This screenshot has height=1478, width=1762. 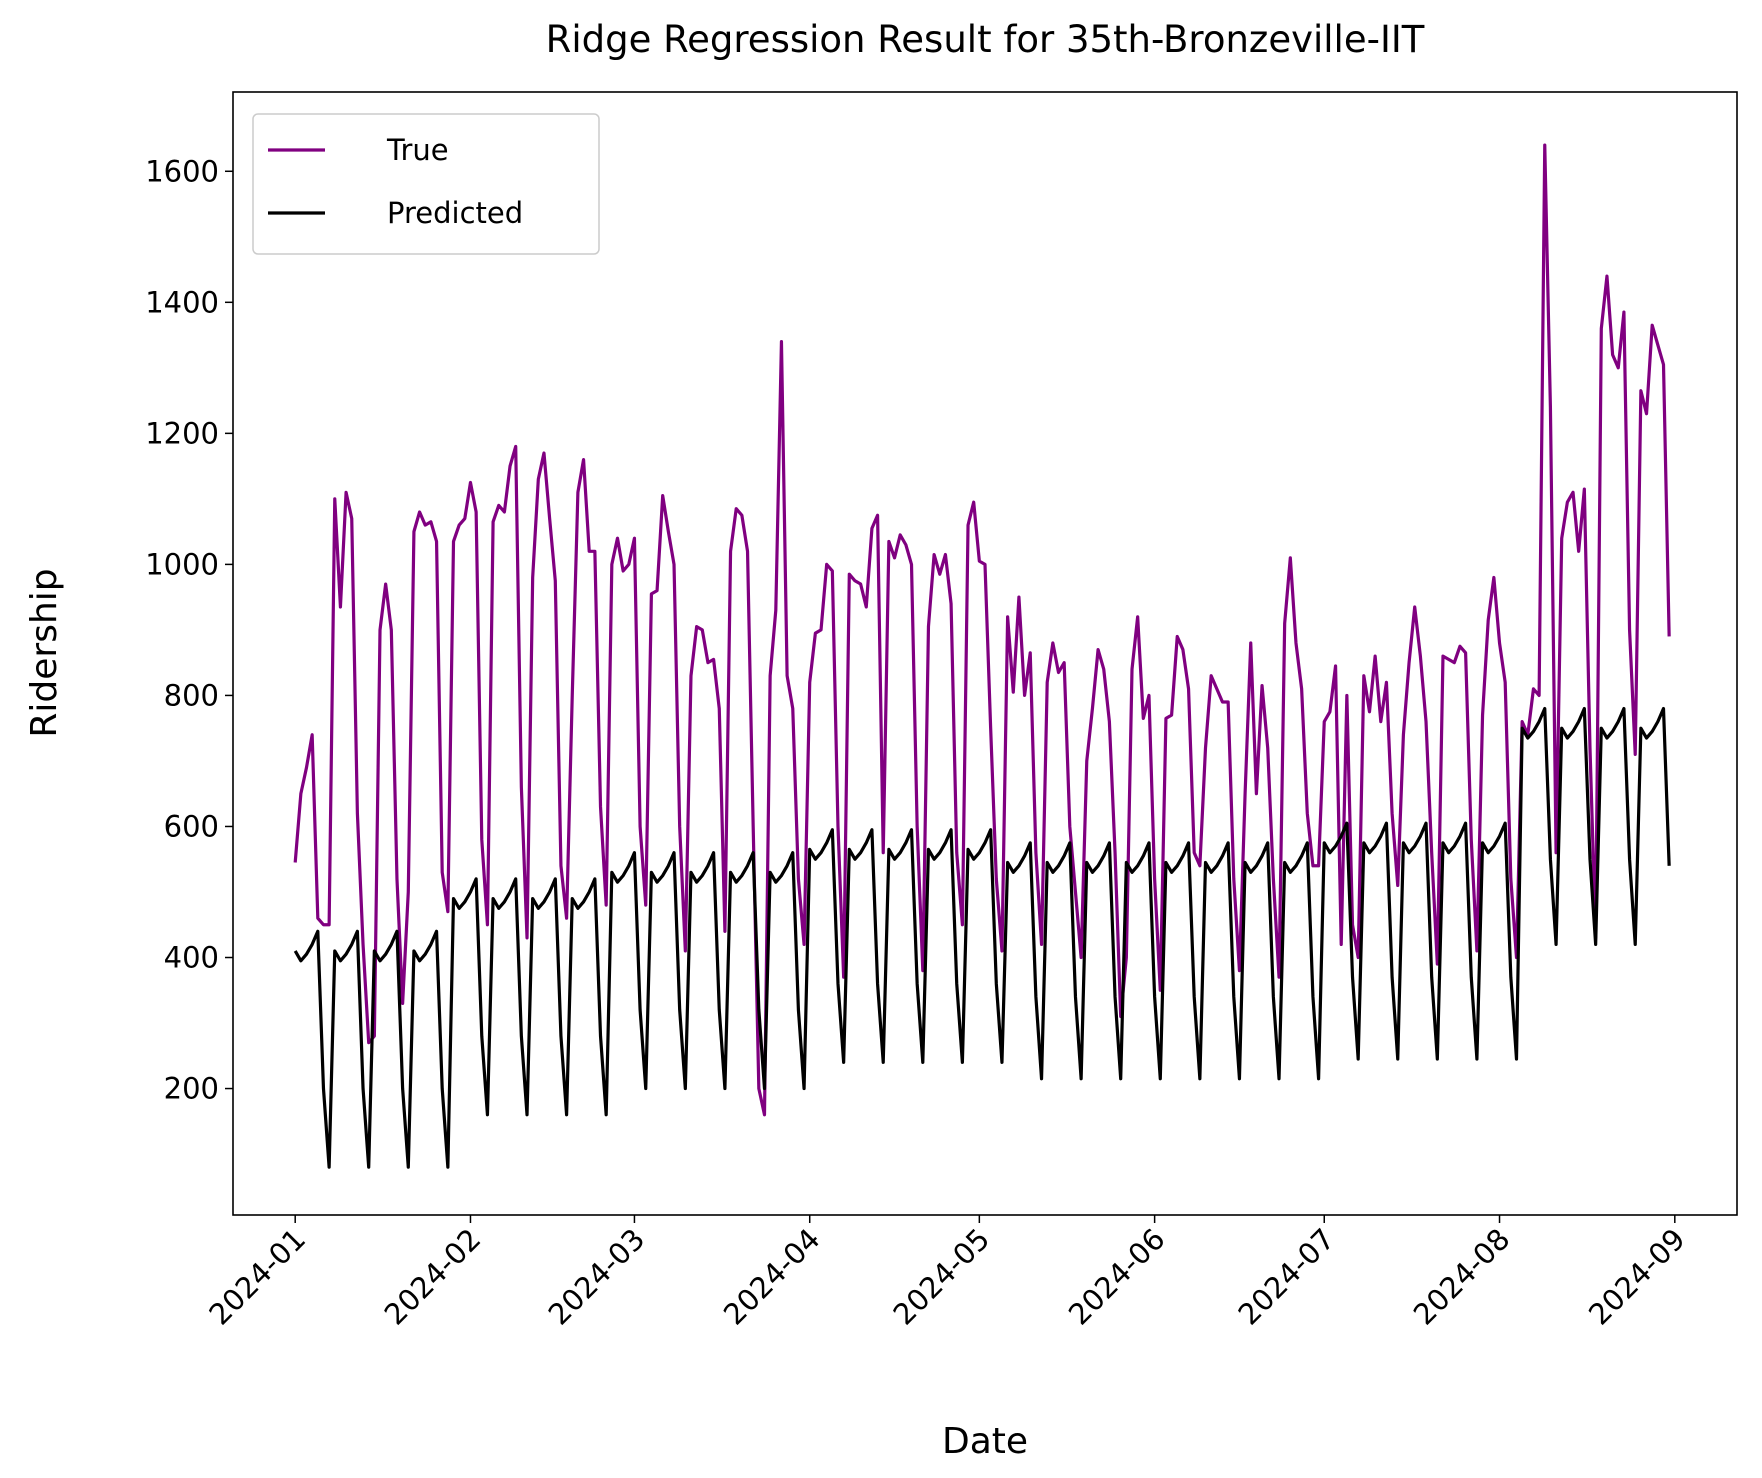 I want to click on y-tick-label: 1200, so click(x=182, y=433).